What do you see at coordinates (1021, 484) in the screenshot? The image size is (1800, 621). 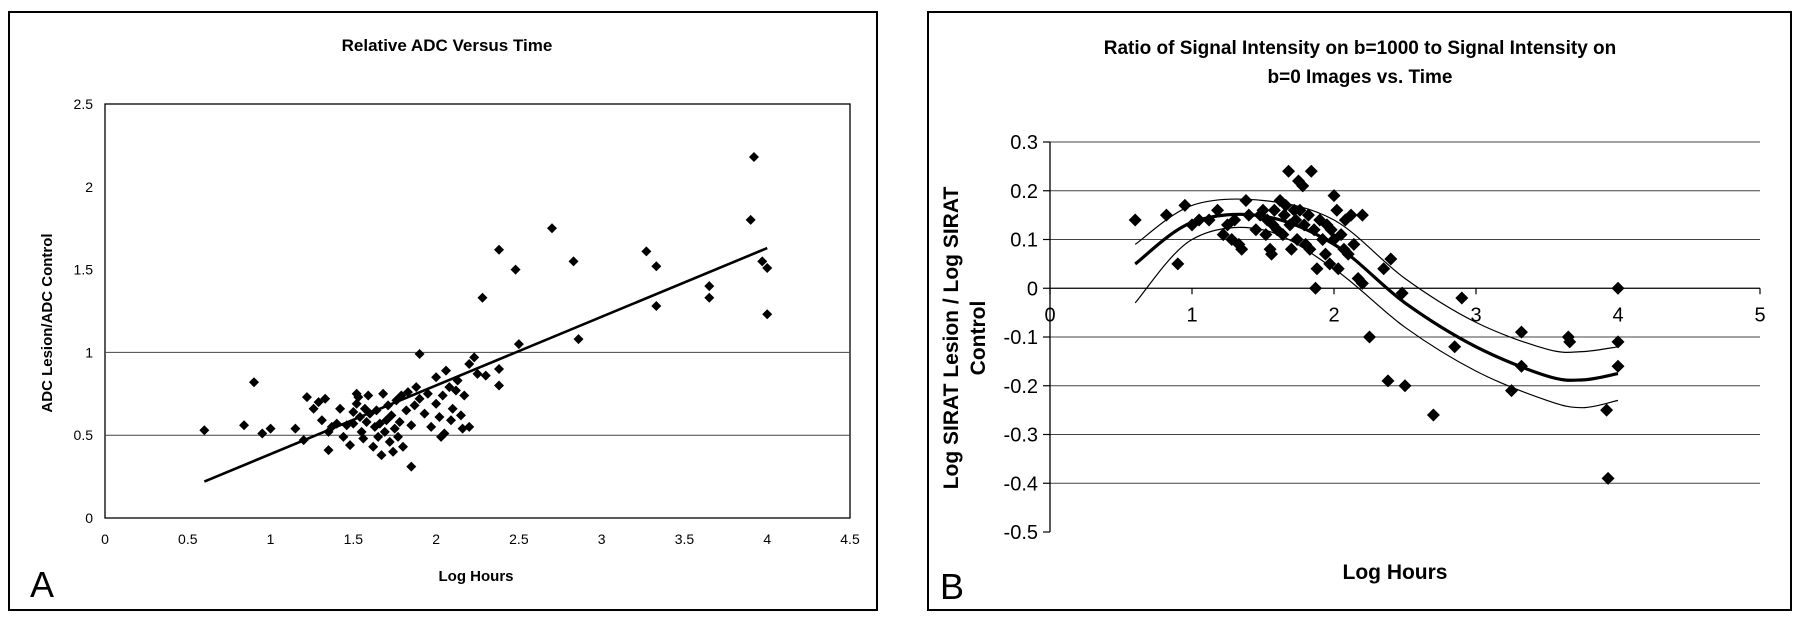 I see `panel-b-y-tick-label: -0.4` at bounding box center [1021, 484].